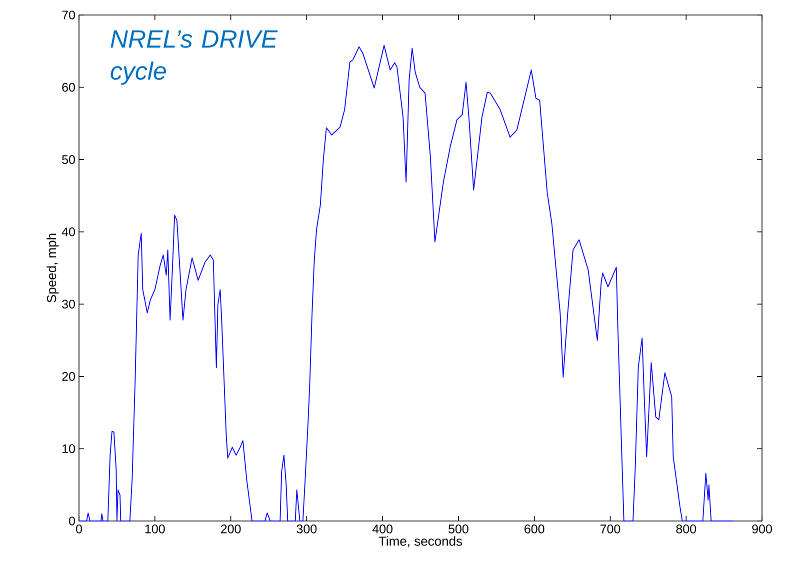 The height and width of the screenshot is (574, 790). I want to click on y-tick-label: 40, so click(68, 231).